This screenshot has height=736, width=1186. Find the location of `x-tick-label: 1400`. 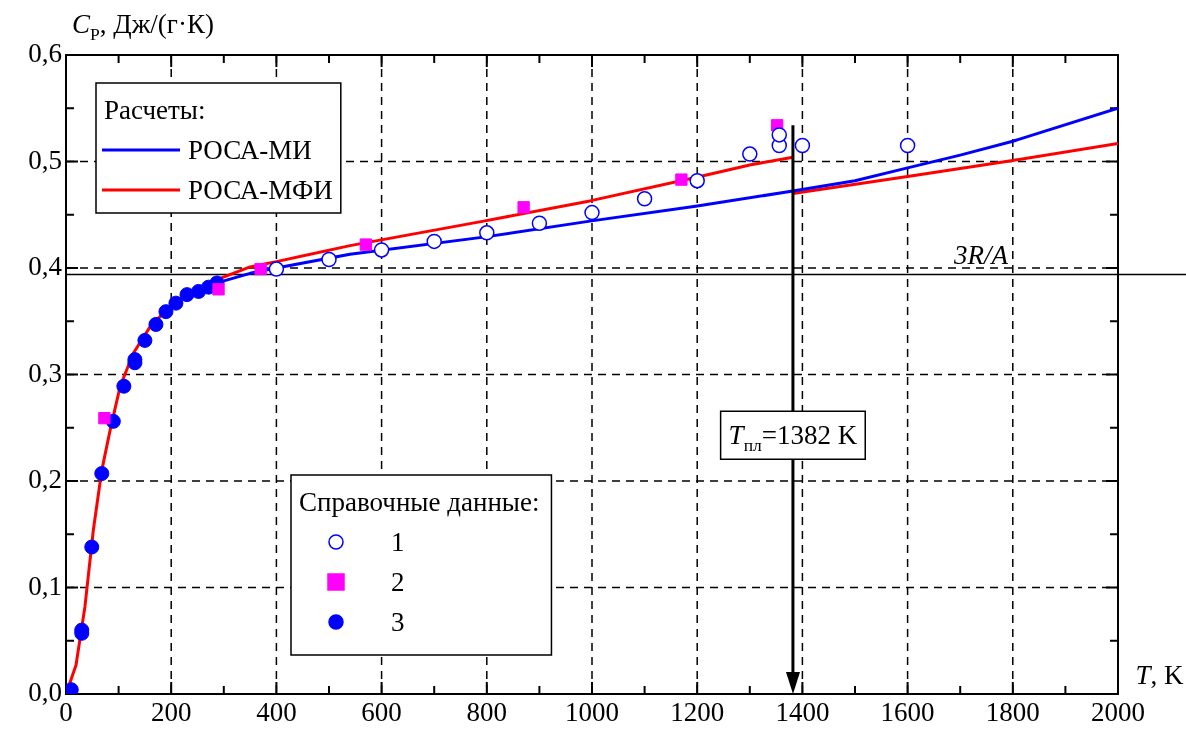

x-tick-label: 1400 is located at coordinates (802, 711).